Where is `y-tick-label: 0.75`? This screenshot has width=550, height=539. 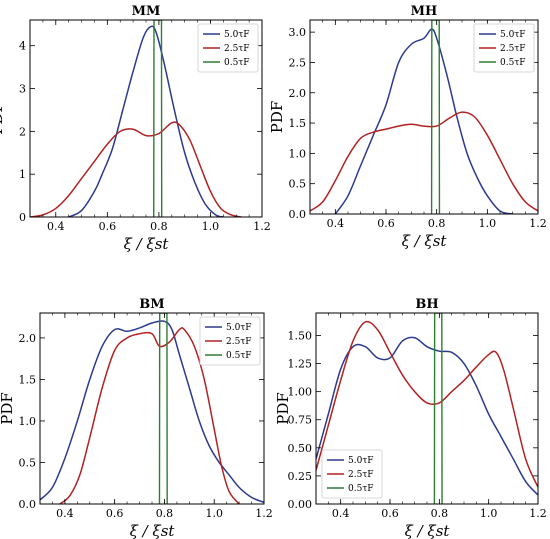
y-tick-label: 0.75 is located at coordinates (300, 420).